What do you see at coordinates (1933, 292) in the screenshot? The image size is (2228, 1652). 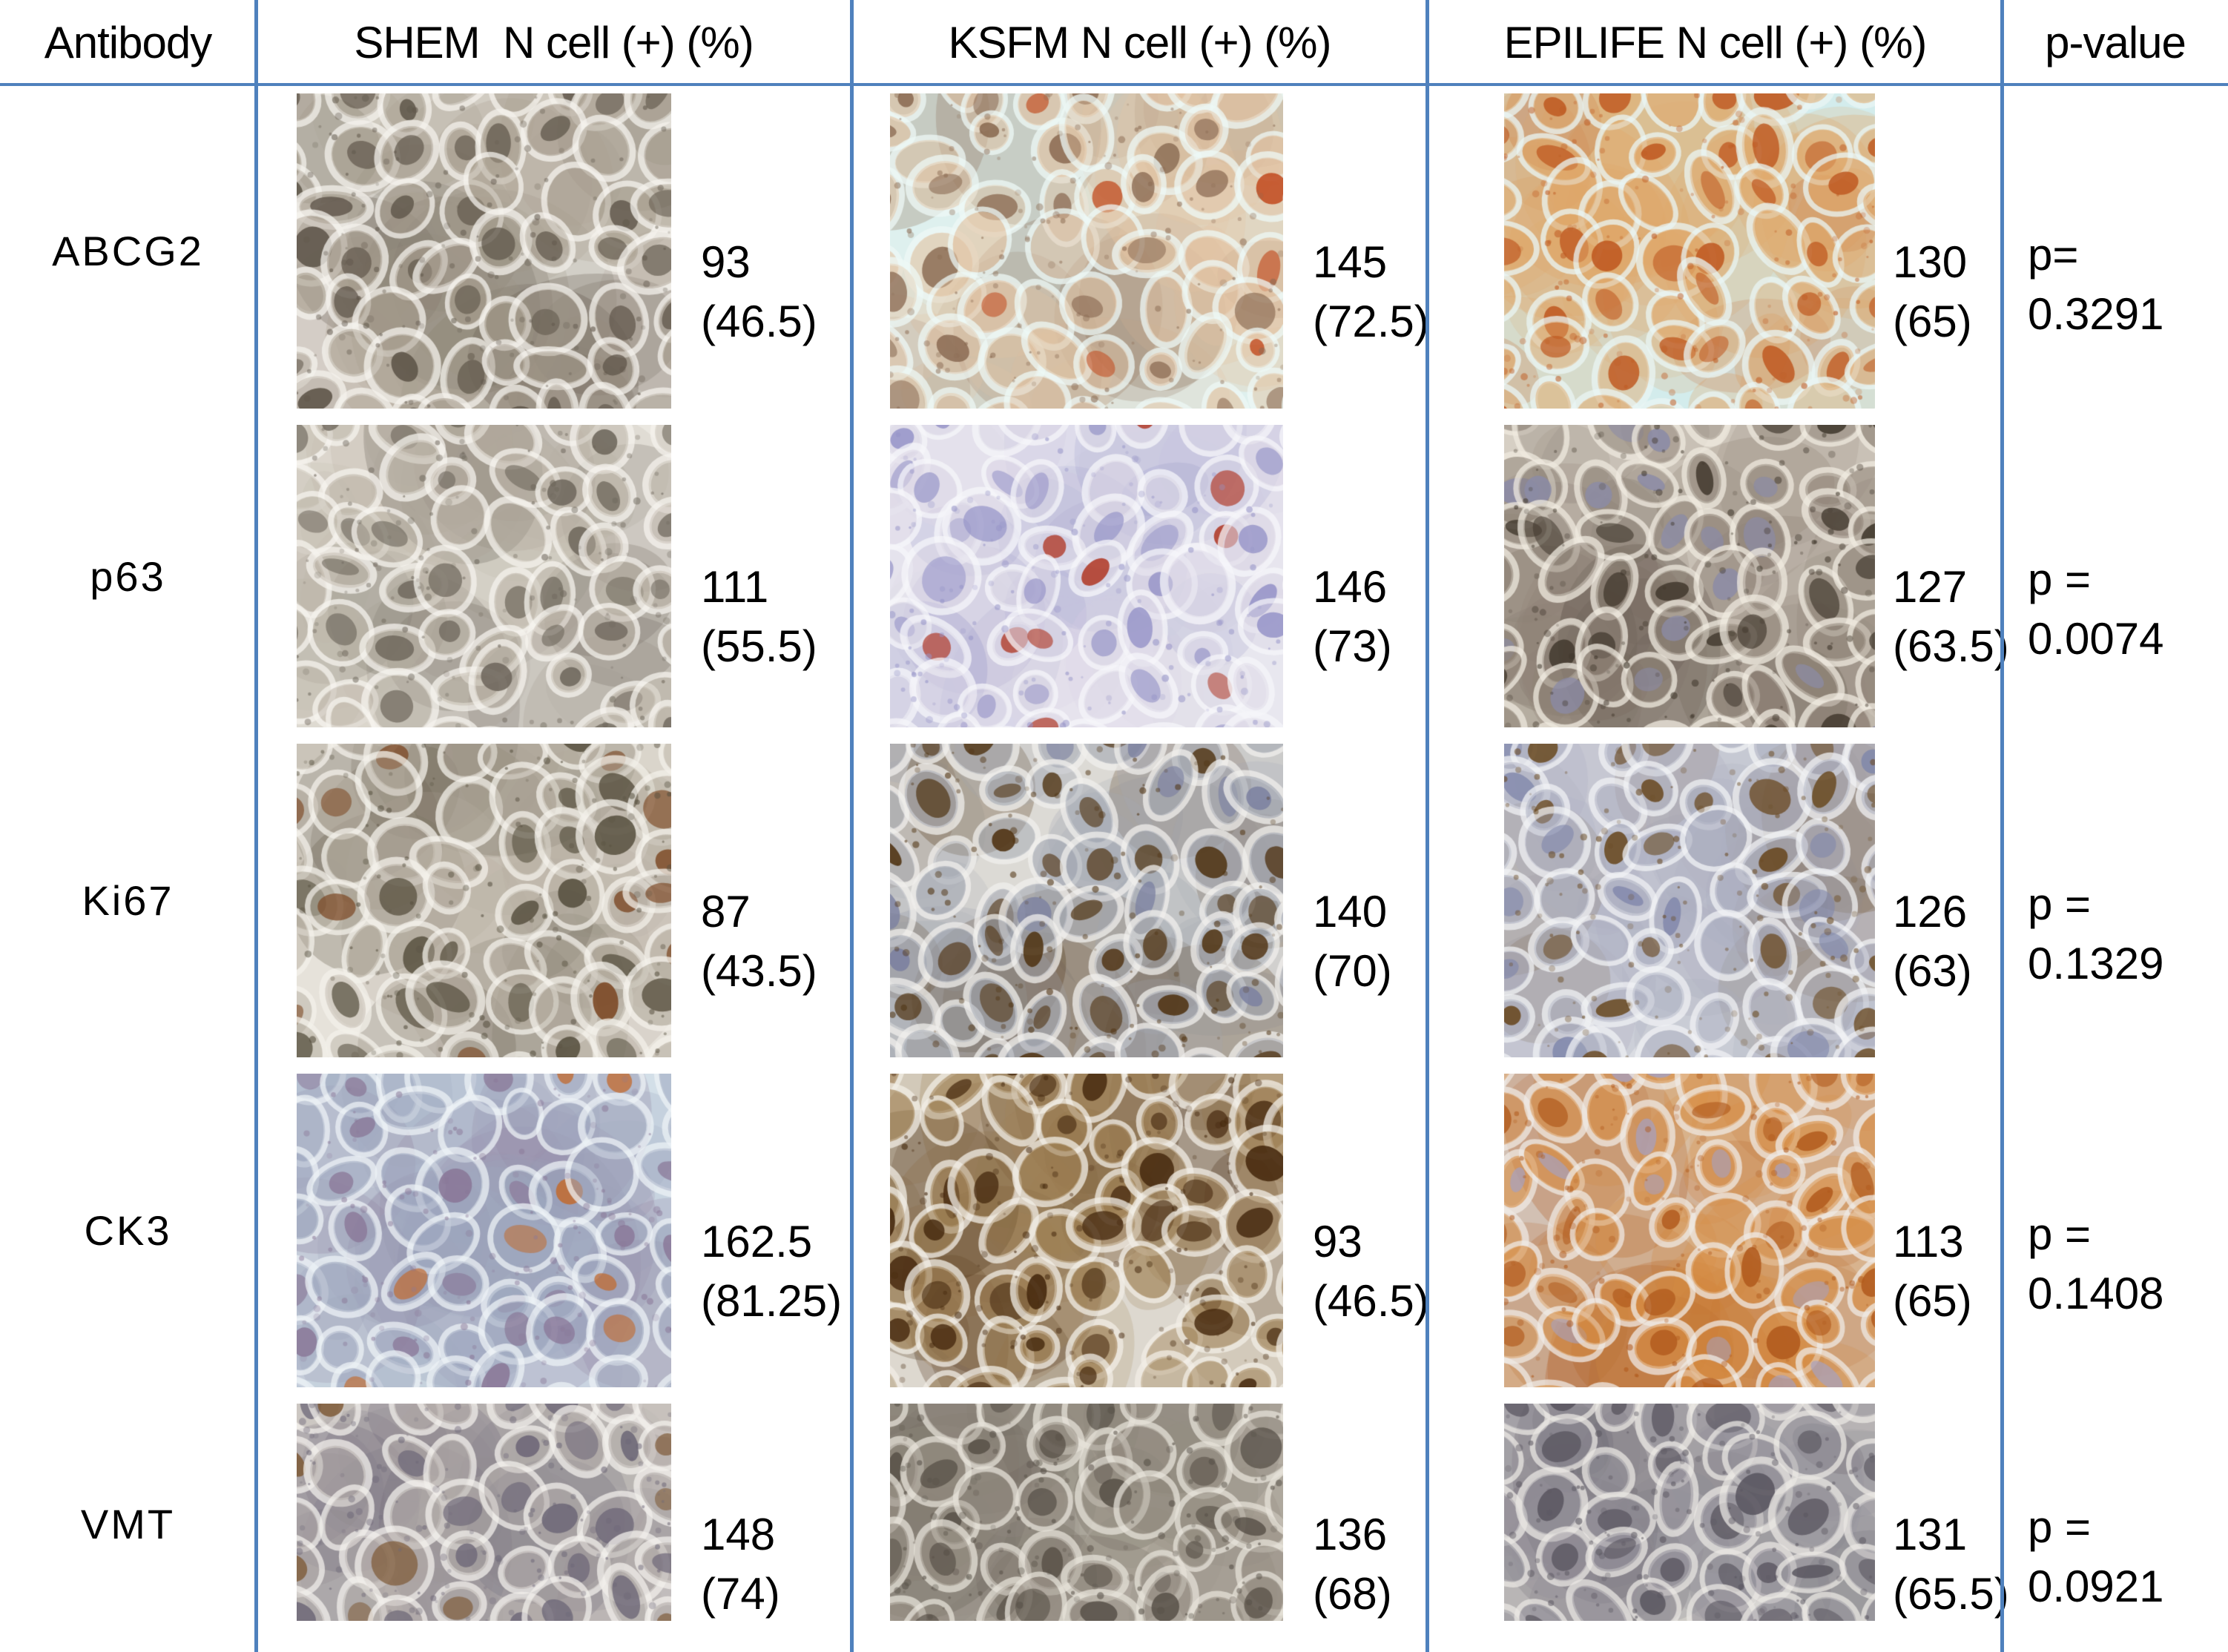 I see `value-abcg2-epilife: 130 (65)` at bounding box center [1933, 292].